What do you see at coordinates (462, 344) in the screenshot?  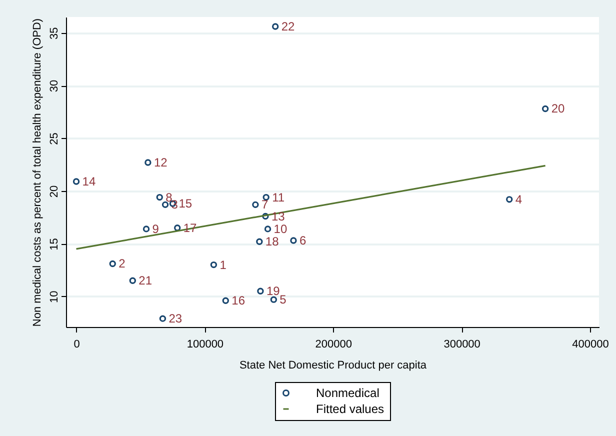 I see `x-tick-label: 300000` at bounding box center [462, 344].